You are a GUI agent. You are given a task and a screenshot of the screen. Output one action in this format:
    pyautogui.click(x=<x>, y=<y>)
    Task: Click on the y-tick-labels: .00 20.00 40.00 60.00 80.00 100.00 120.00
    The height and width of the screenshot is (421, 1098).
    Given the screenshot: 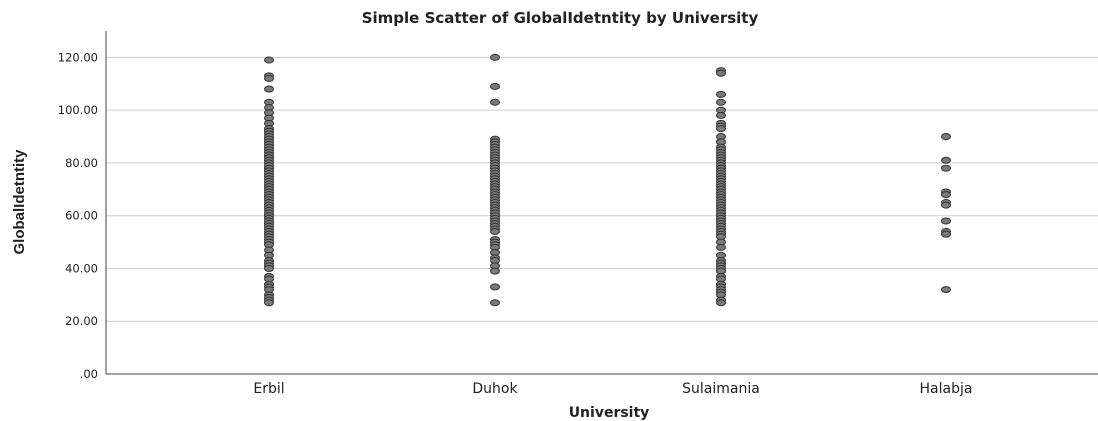 What is the action you would take?
    pyautogui.click(x=78, y=215)
    